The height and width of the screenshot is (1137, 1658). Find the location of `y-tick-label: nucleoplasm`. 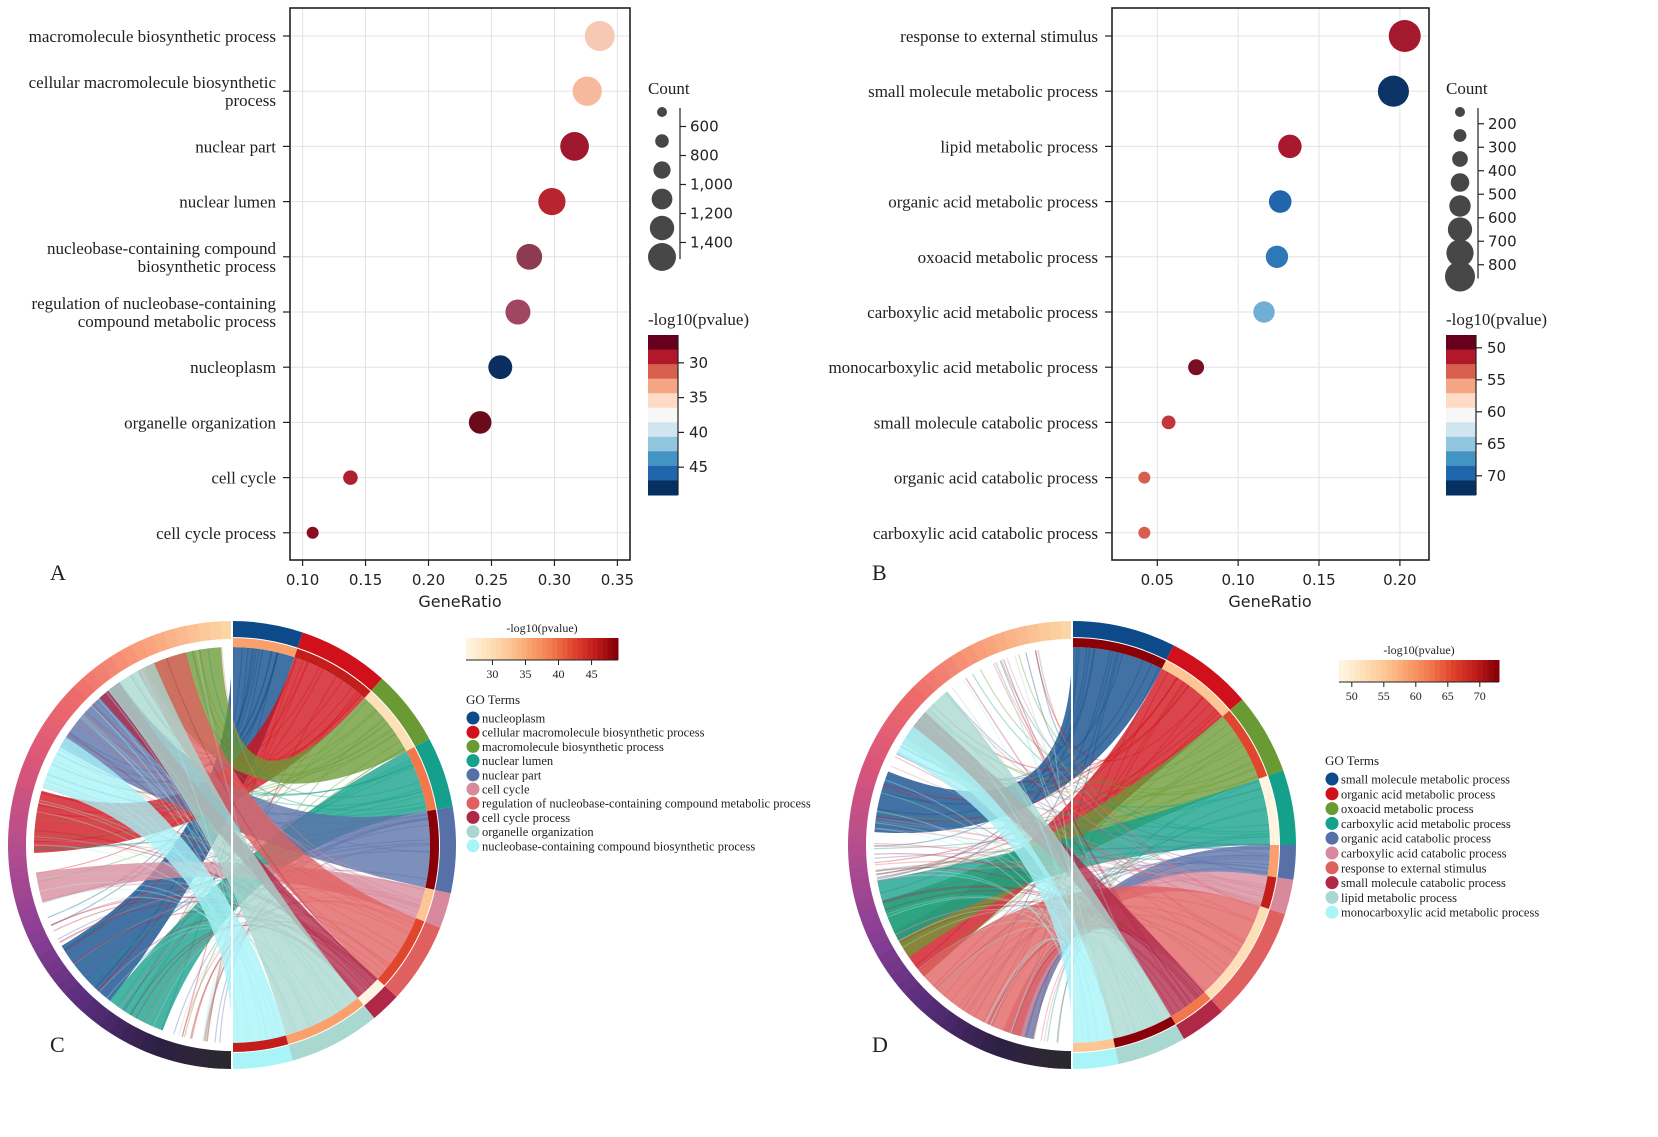

y-tick-label: nucleoplasm is located at coordinates (233, 367).